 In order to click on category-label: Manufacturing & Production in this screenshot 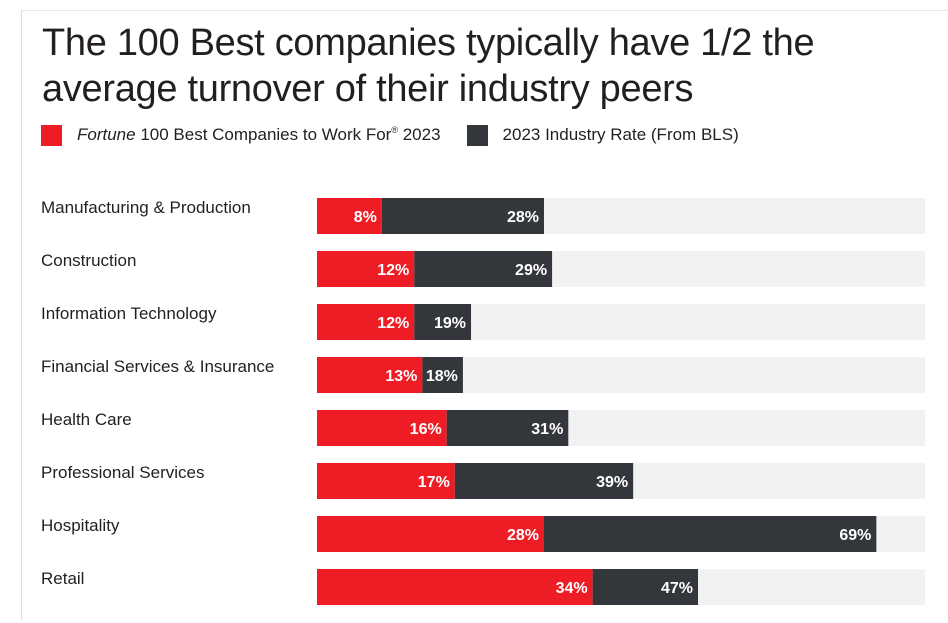, I will do `click(146, 207)`.